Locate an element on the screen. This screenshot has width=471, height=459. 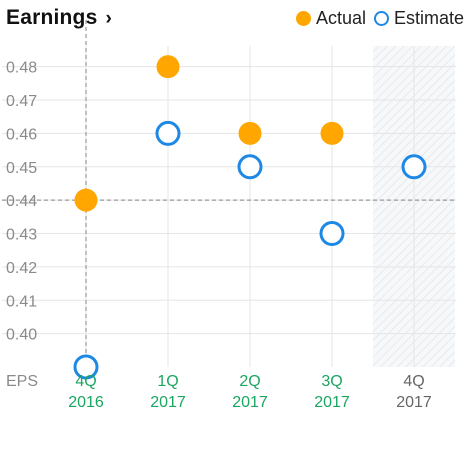
eps-row-label: EPS is located at coordinates (22, 381).